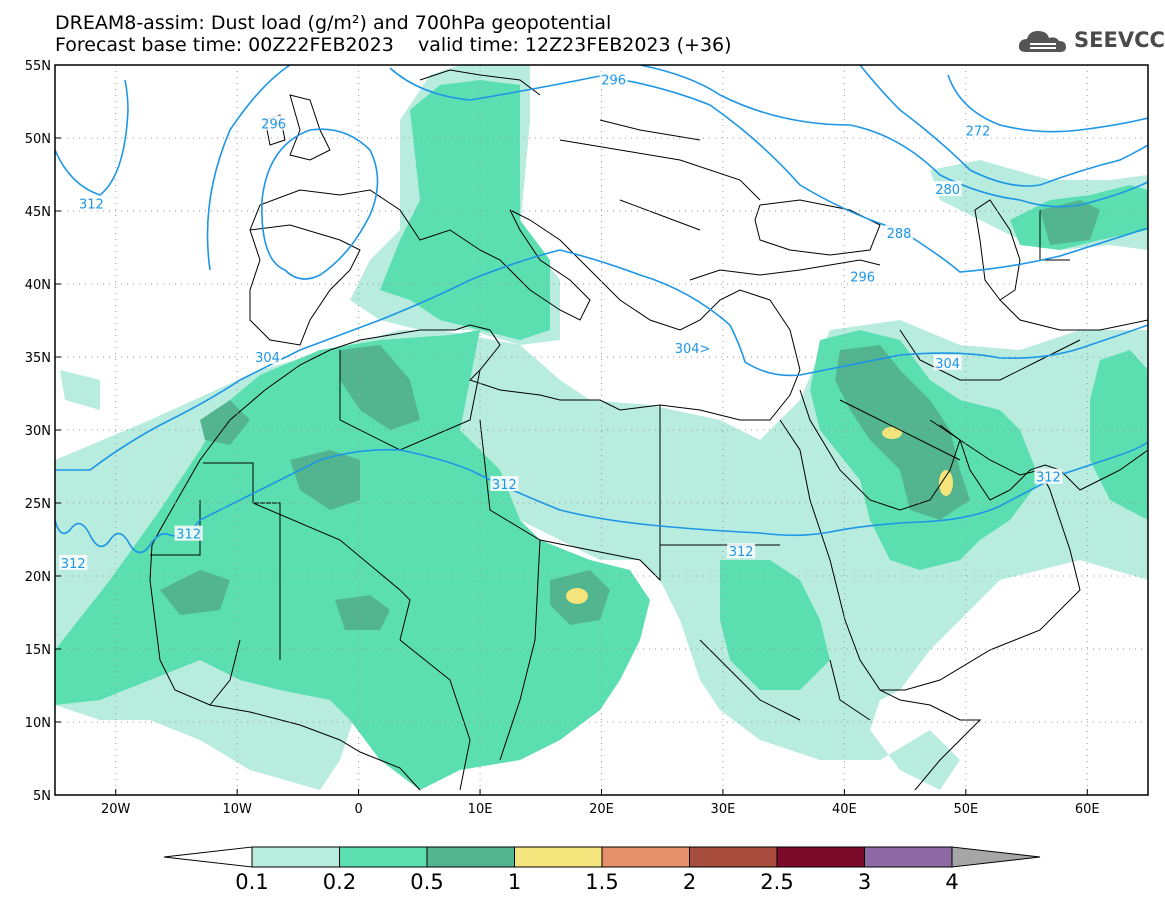  I want to click on lat-label: 35N, so click(38, 358).